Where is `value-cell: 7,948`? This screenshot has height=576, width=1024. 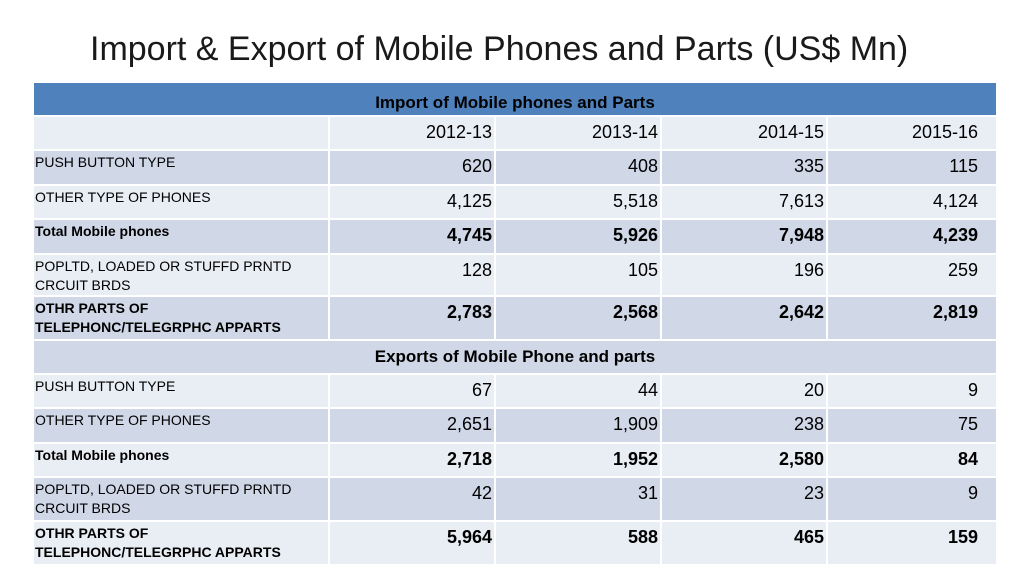 value-cell: 7,948 is located at coordinates (745, 236).